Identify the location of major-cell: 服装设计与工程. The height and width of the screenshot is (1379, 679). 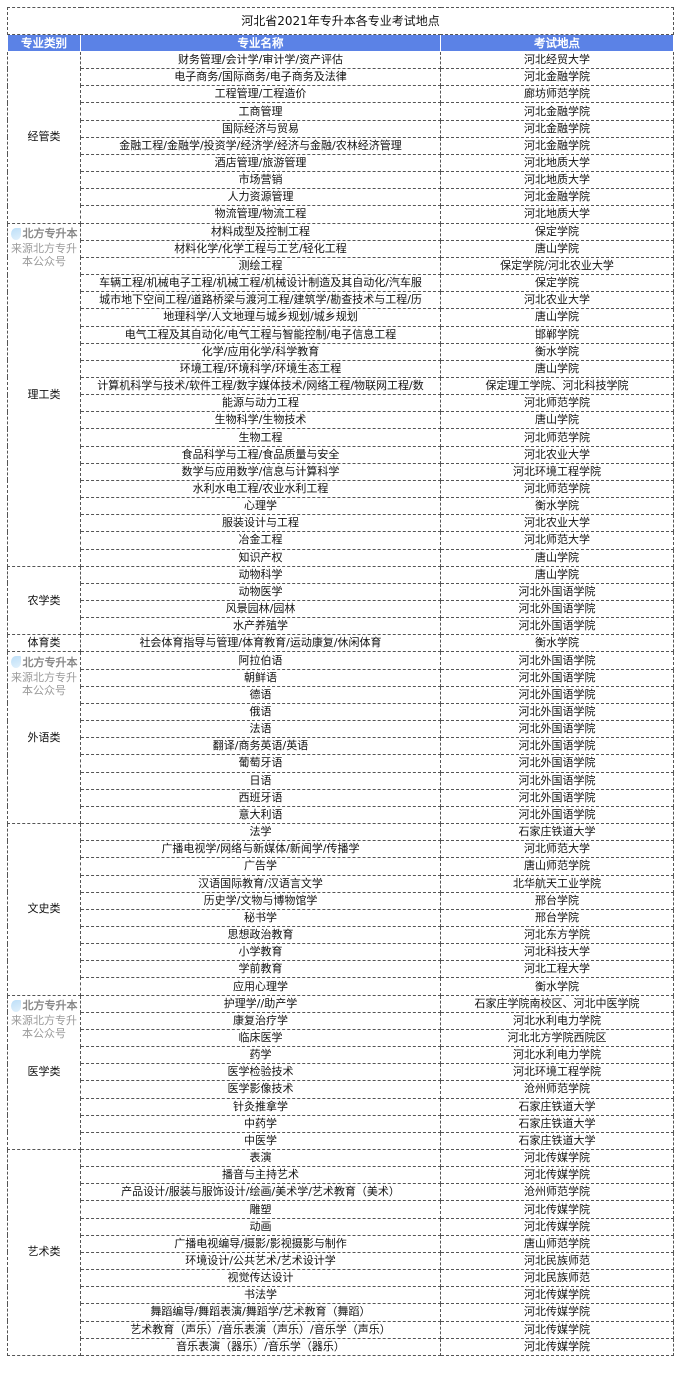
(260, 523).